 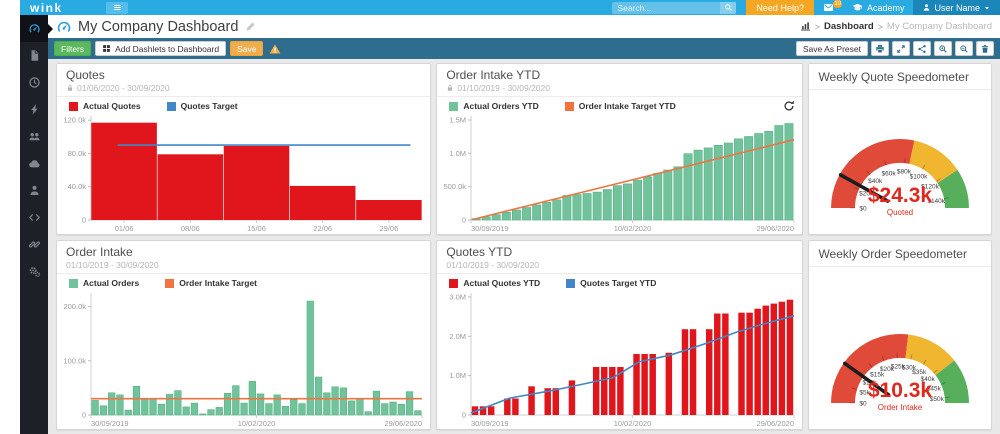 I want to click on dashlet-header: Order Intake 01/10/2019 - 30/09/2020, so click(x=244, y=257).